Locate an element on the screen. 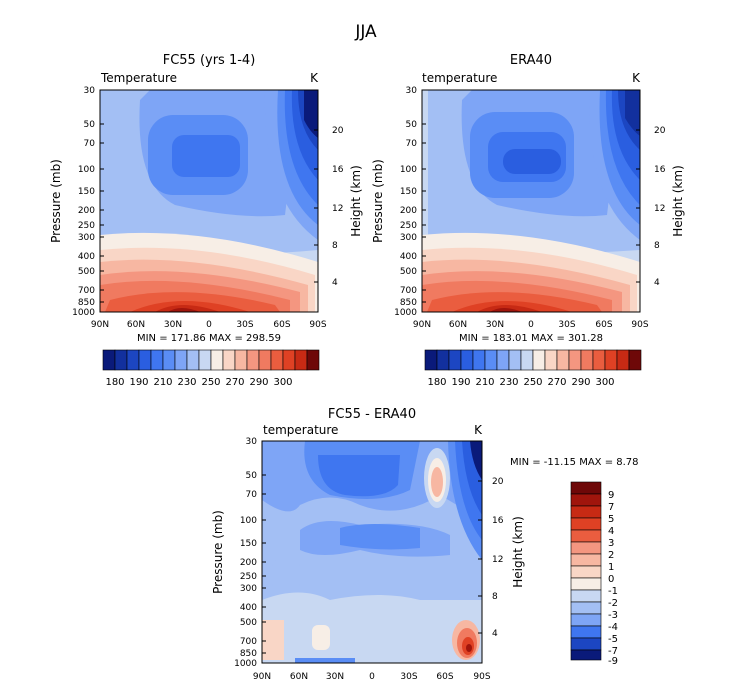 Image resolution: width=733 pixels, height=686 pixels. panel-era40-title: ERA40 is located at coordinates (531, 60).